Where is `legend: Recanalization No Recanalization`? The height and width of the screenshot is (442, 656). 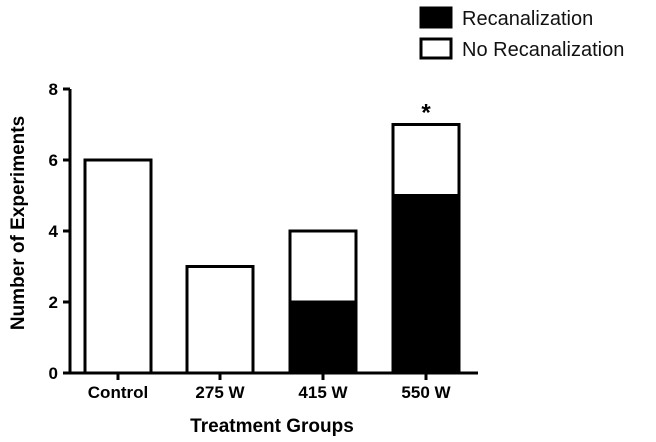
legend: Recanalization No Recanalization is located at coordinates (521, 33).